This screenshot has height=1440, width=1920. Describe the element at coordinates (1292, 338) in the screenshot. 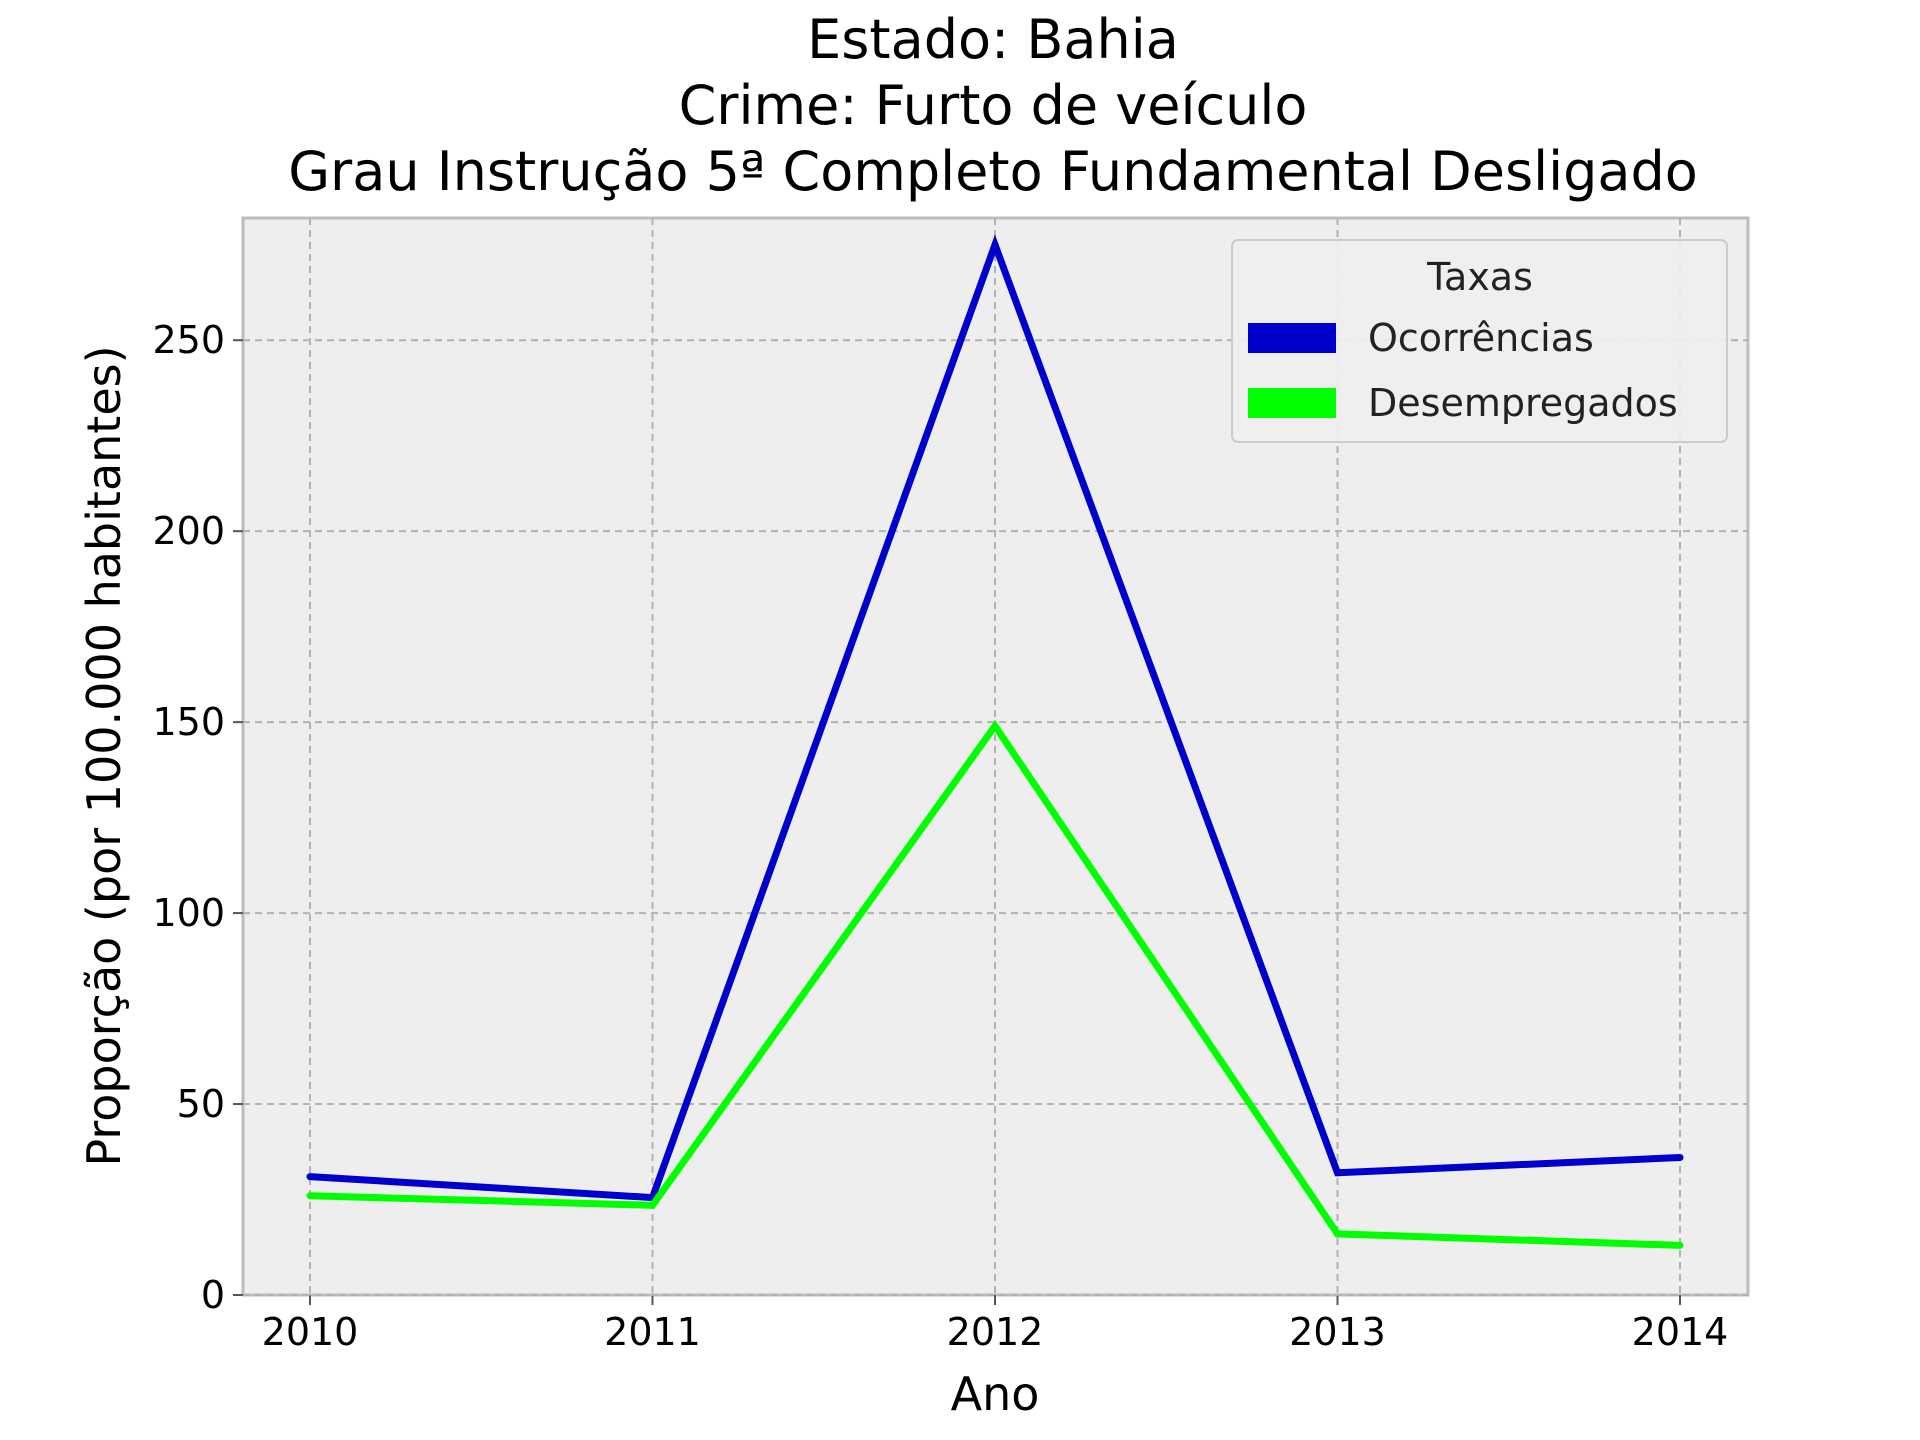

I see `legend-swatch-ocorrencias` at that location.